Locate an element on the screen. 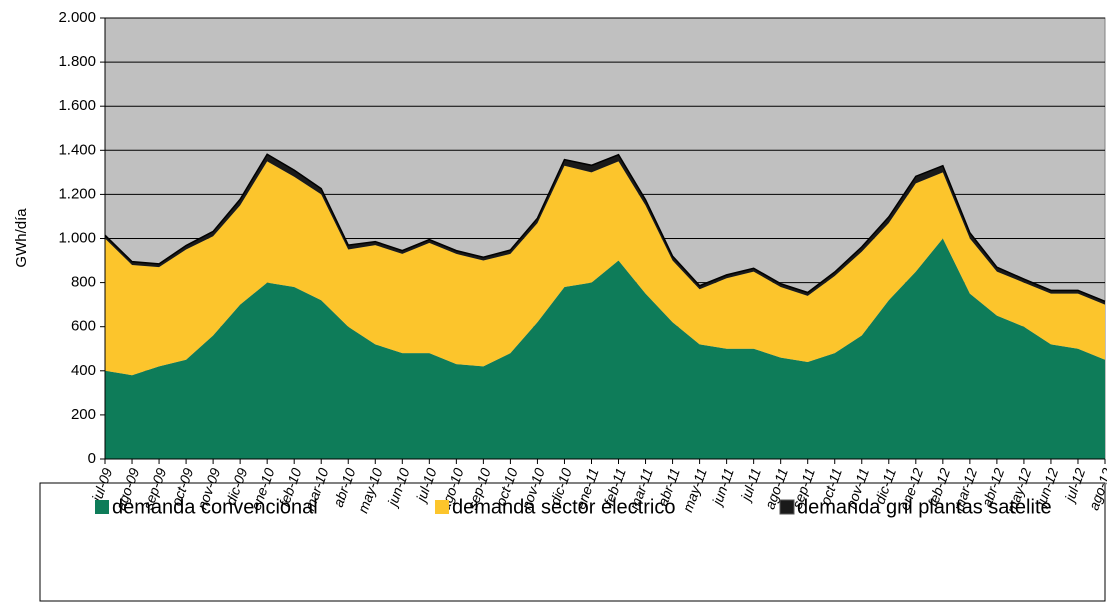  y-tick-label: 0 is located at coordinates (92, 458).